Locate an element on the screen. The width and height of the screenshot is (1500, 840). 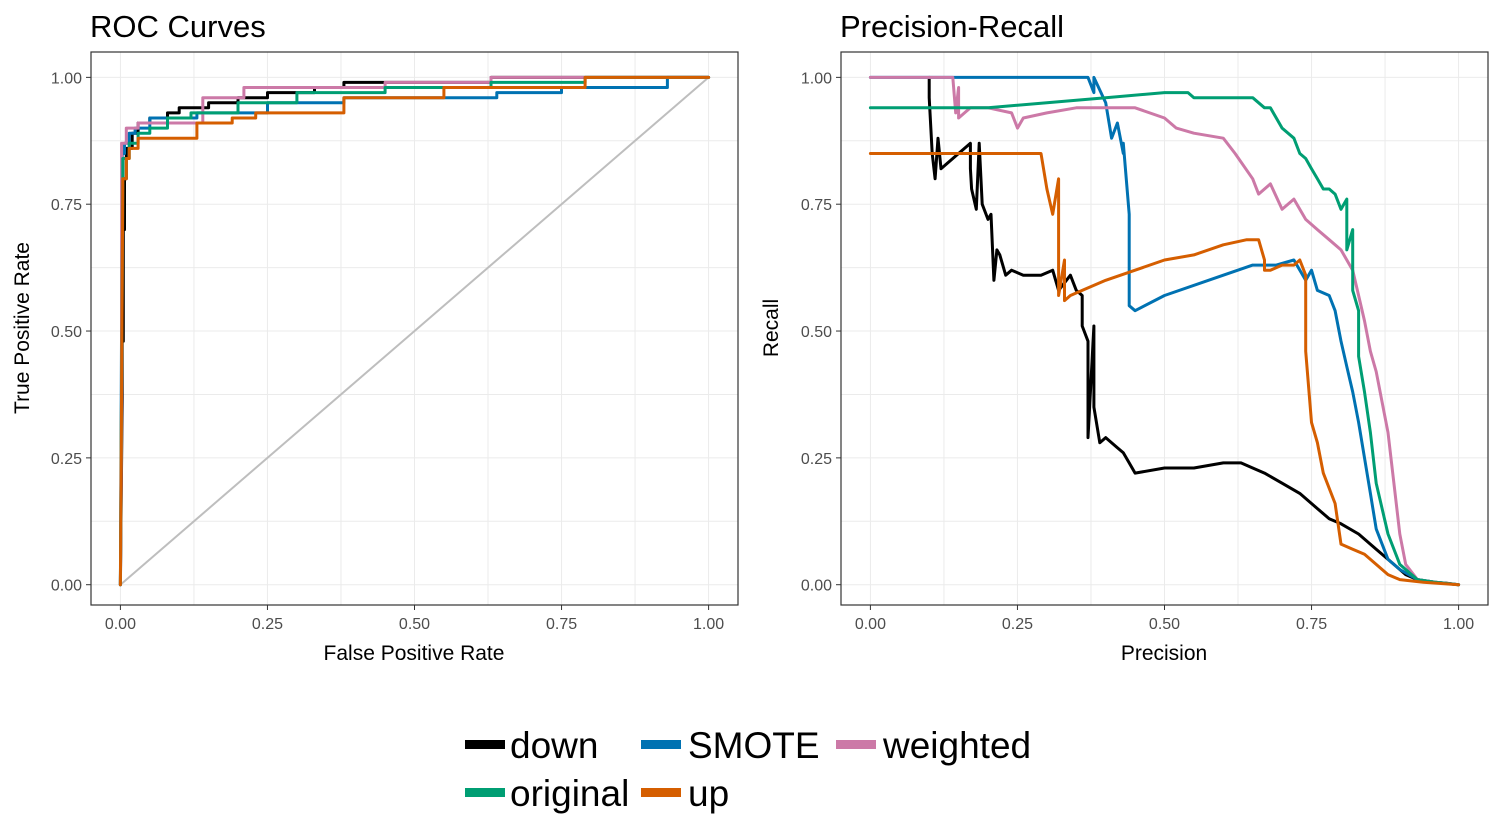
pr-x-axis-title: Precision is located at coordinates (1164, 653).